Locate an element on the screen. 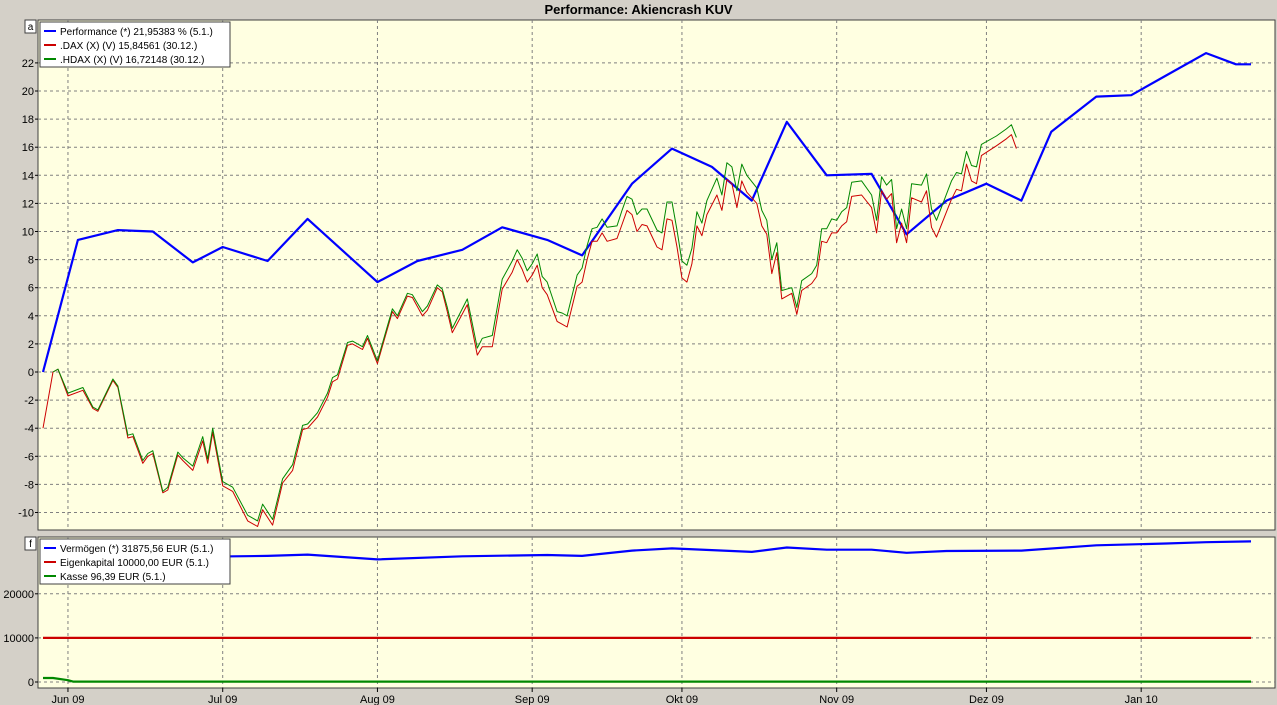 The height and width of the screenshot is (705, 1277). panel-tag: f is located at coordinates (30, 544).